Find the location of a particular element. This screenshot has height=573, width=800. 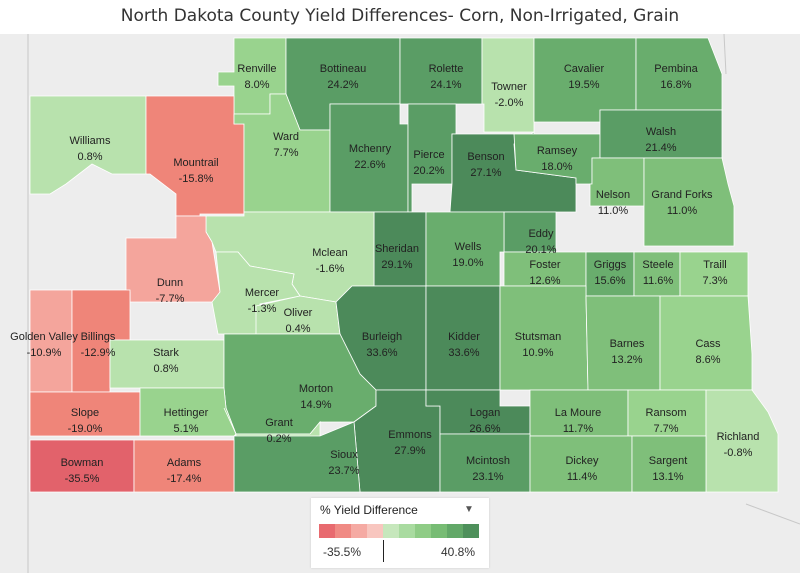

county-value-steele: 11.6% is located at coordinates (658, 281).